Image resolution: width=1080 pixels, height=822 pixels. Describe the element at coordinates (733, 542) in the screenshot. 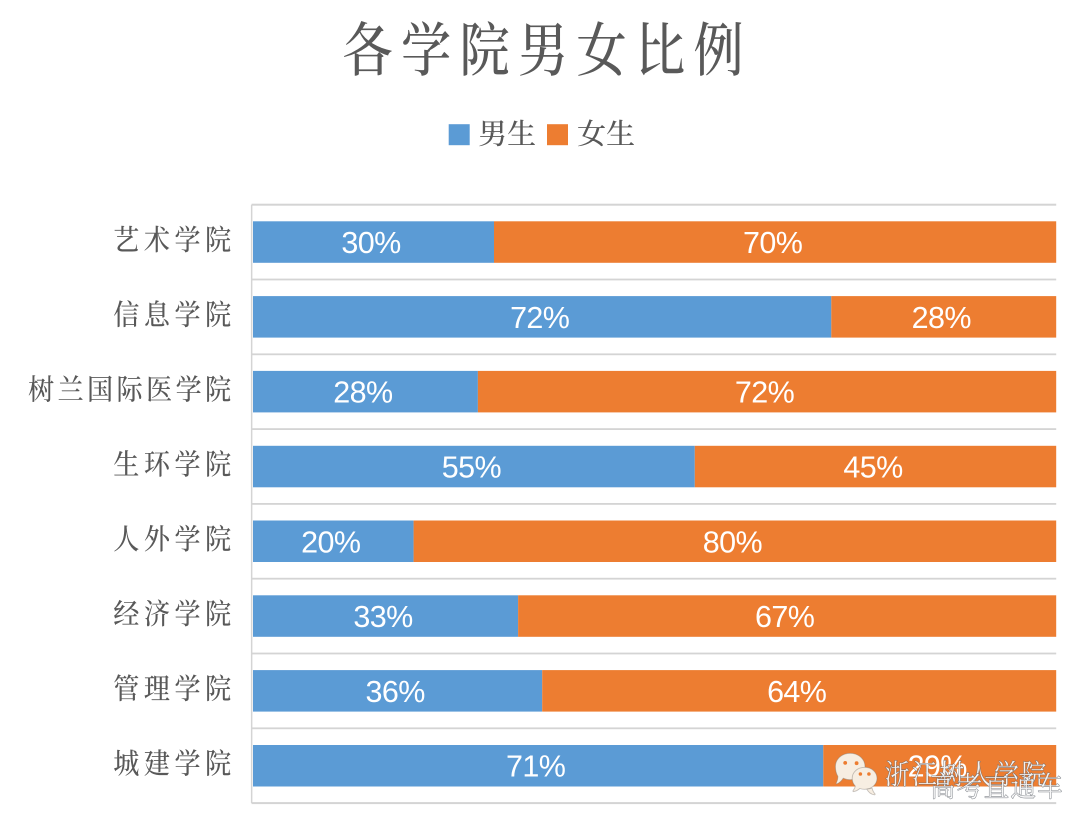

I see `svg-text: 80%` at that location.